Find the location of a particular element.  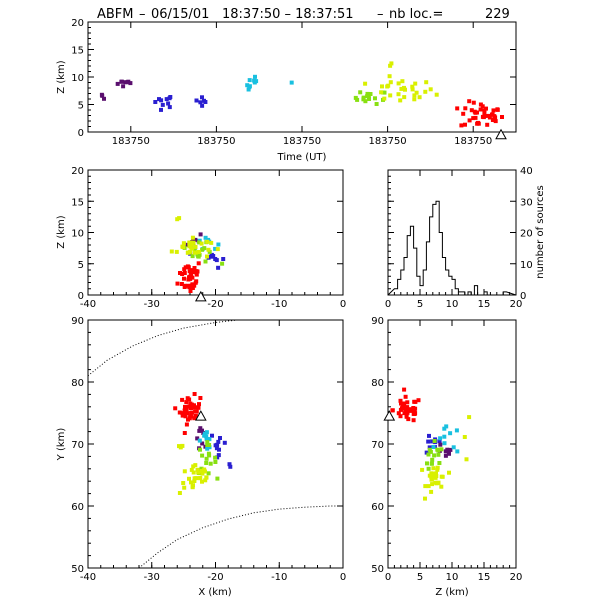

plot-area is located at coordinates (431, 444).